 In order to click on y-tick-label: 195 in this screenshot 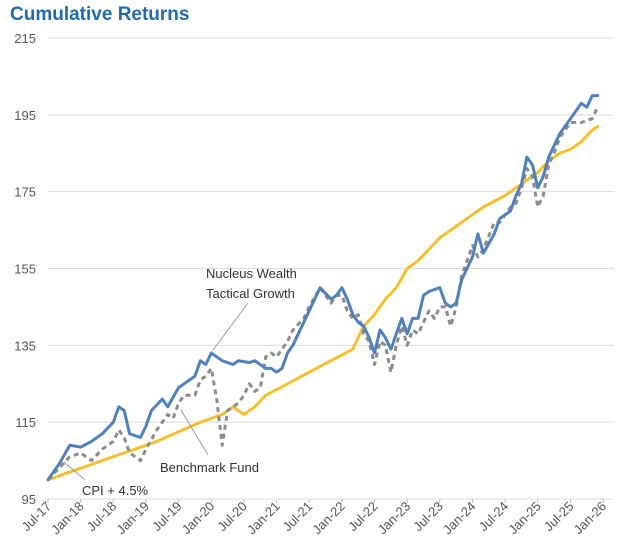, I will do `click(25, 115)`.